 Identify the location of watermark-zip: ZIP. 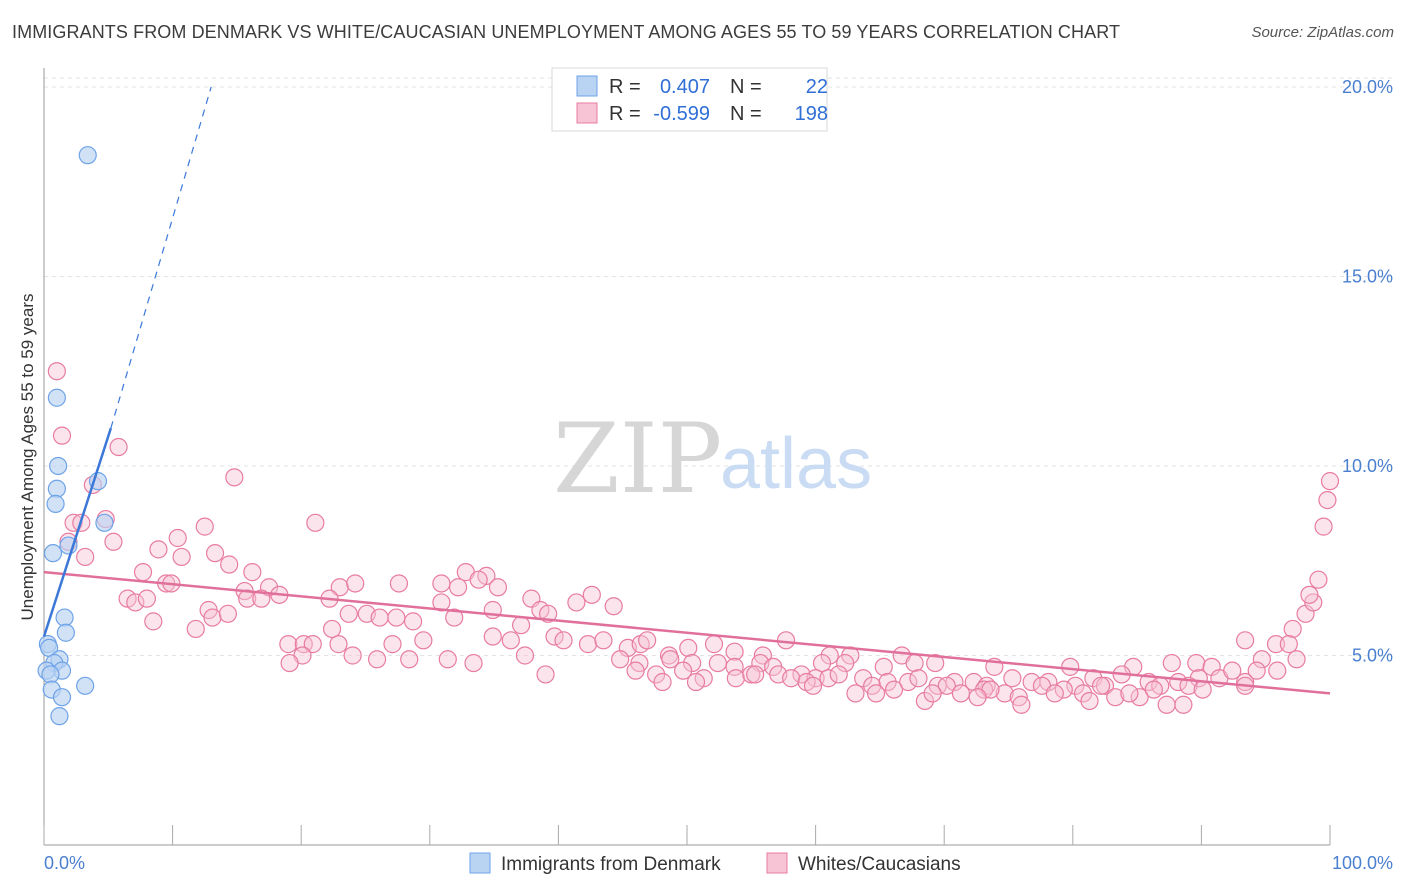
(637, 459).